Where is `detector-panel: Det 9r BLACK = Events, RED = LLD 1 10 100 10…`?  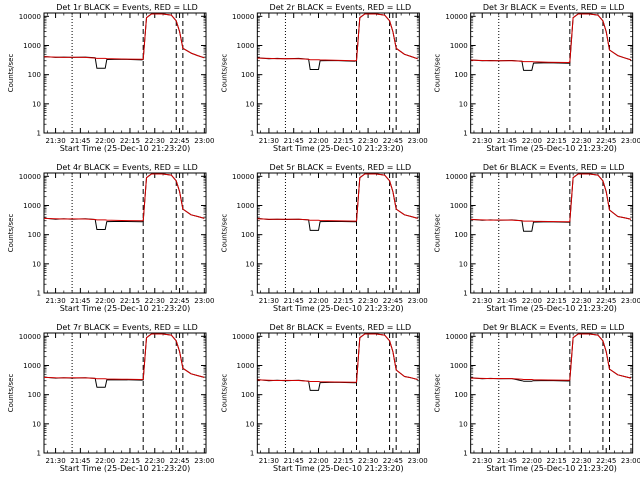 detector-panel: Det 9r BLACK = Events, RED = LLD 1 10 100 10… is located at coordinates (537, 398).